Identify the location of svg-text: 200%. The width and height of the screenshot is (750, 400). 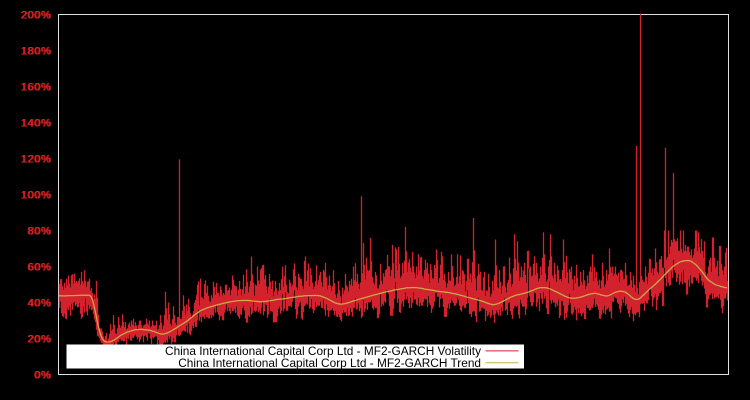
(35, 15).